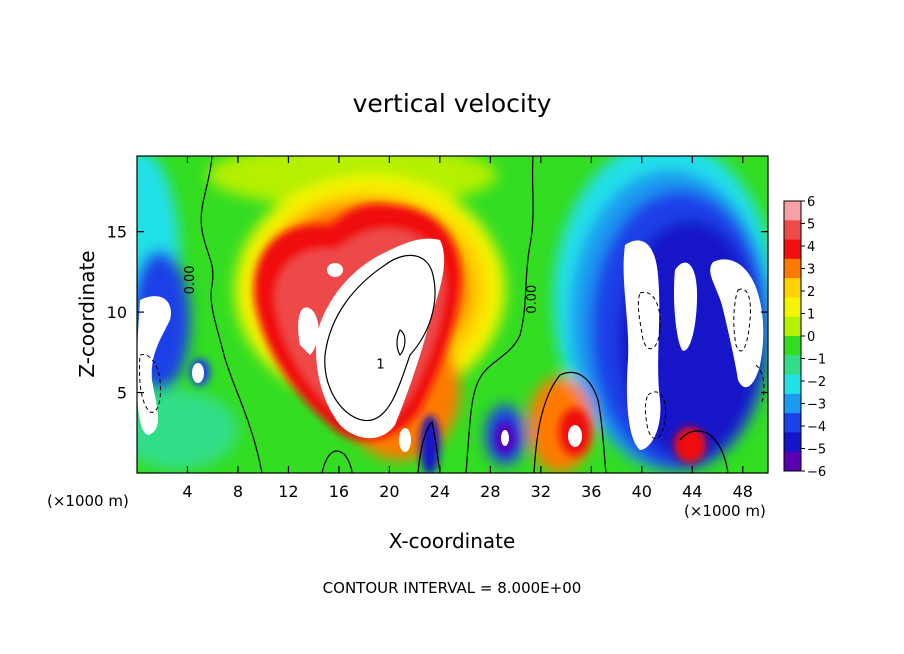 The width and height of the screenshot is (904, 654). Describe the element at coordinates (117, 312) in the screenshot. I see `y-tick-label: 10` at that location.